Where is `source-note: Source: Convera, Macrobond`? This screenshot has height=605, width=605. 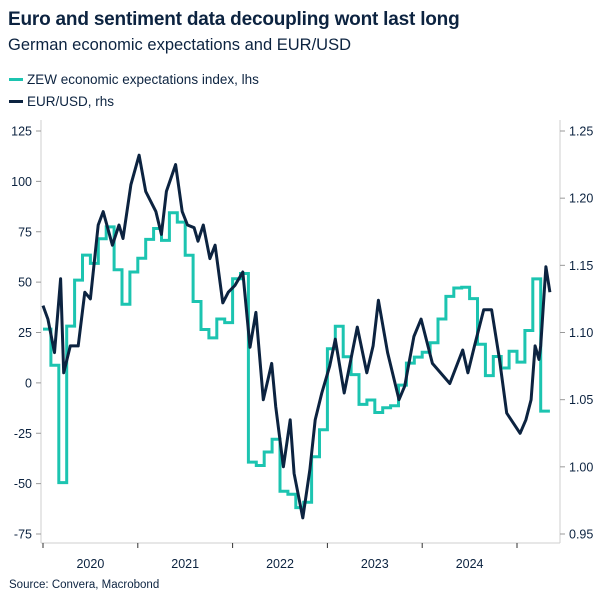 source-note: Source: Convera, Macrobond is located at coordinates (84, 585).